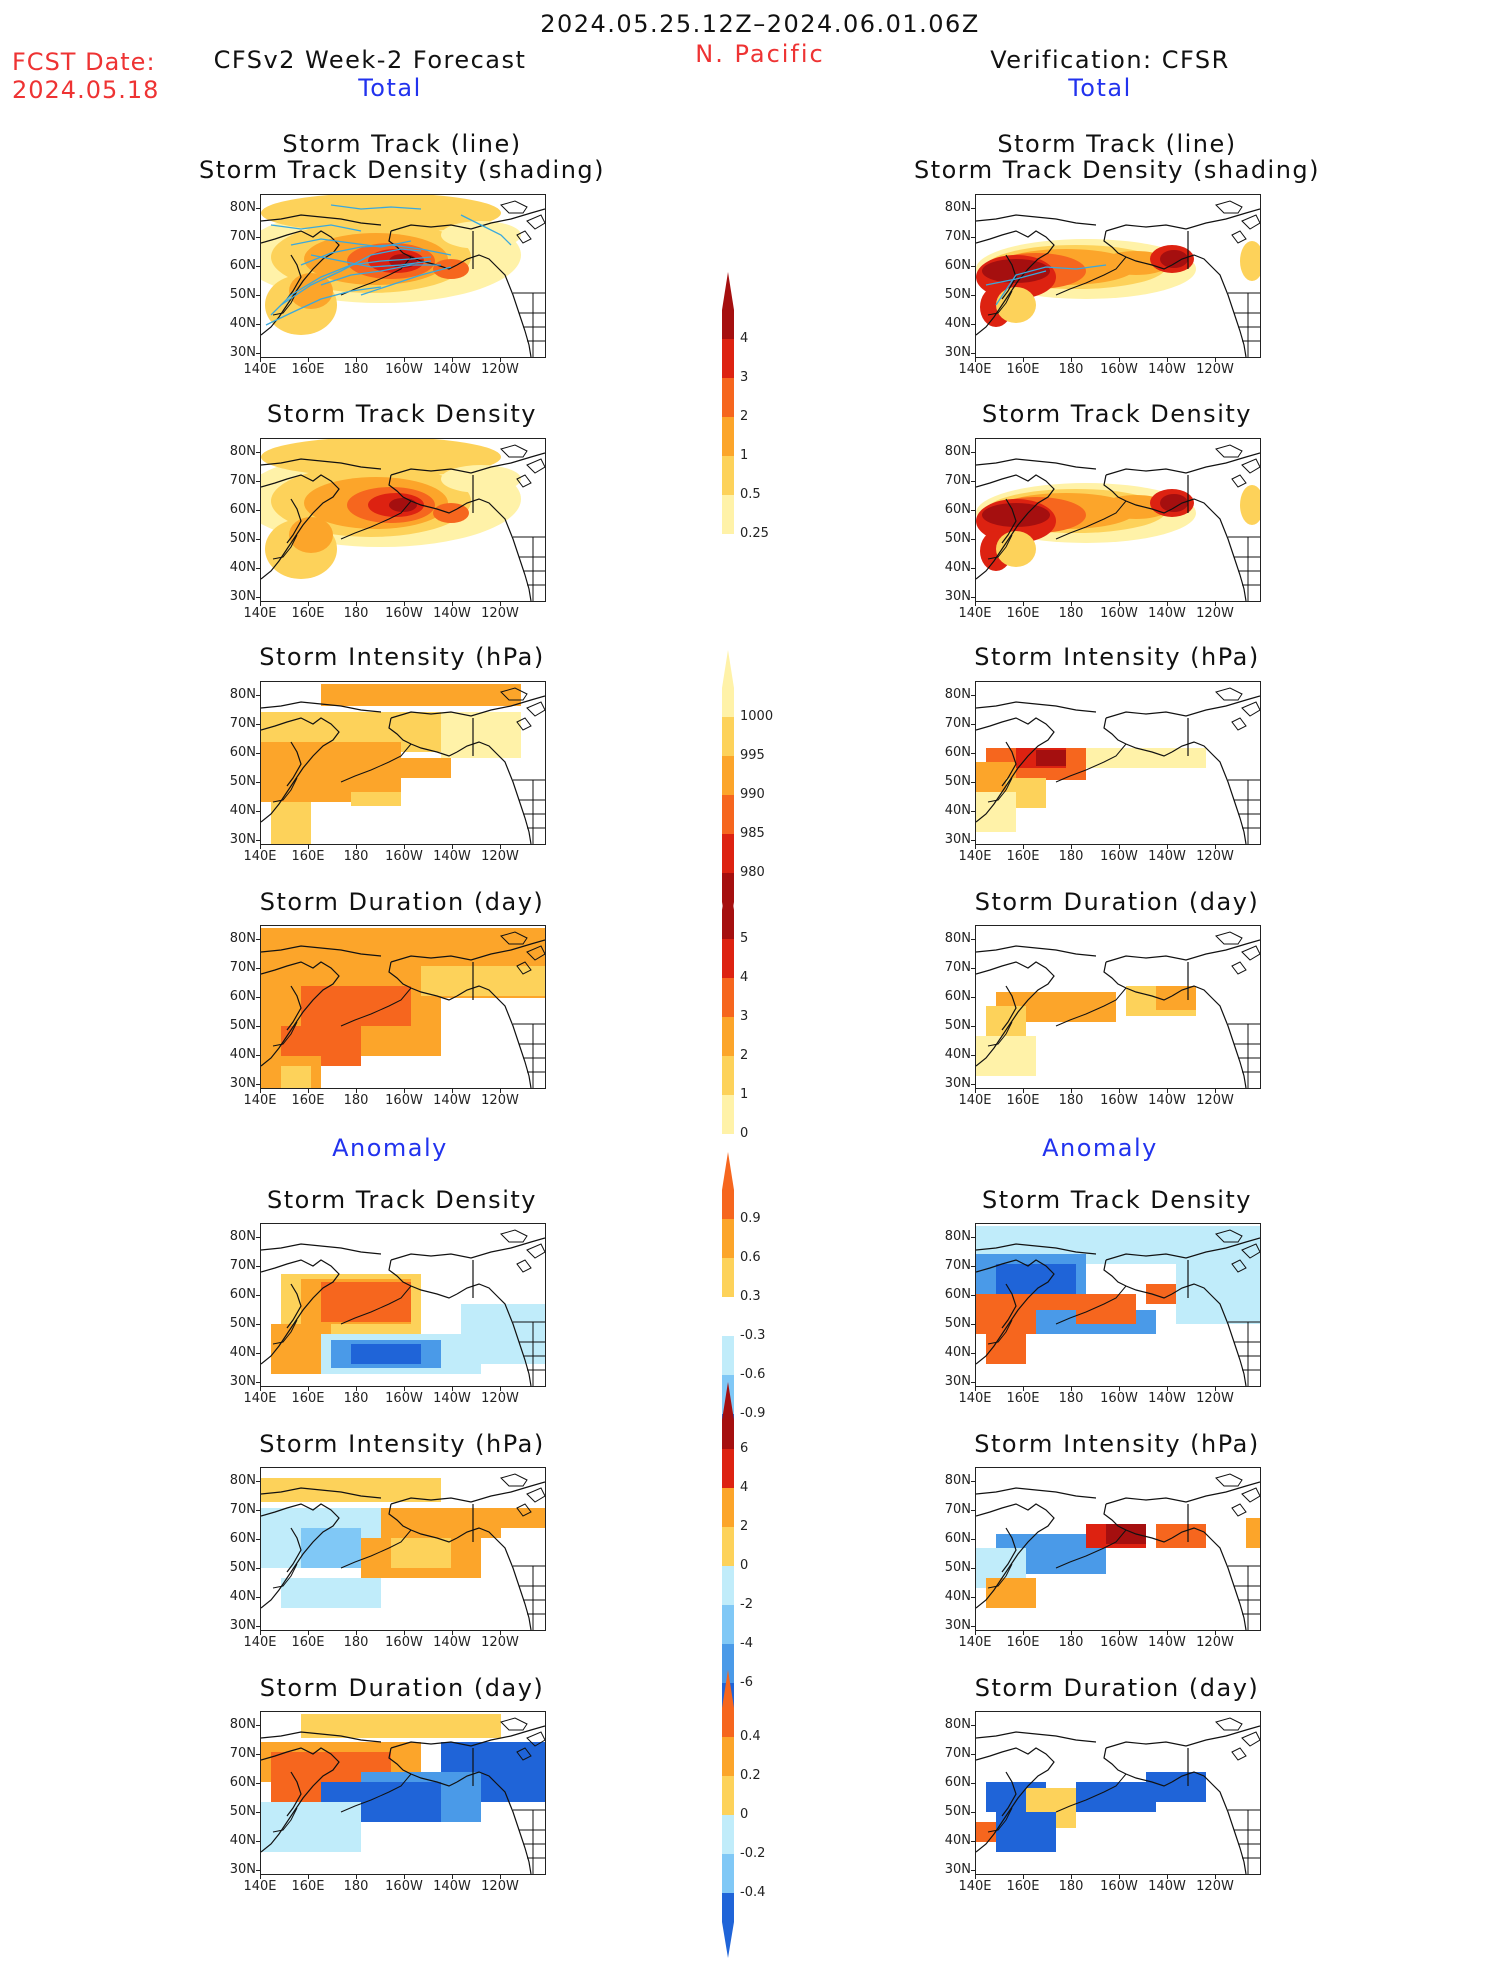 The height and width of the screenshot is (1962, 1487). Describe the element at coordinates (744, 1814) in the screenshot. I see `colorbar-label: 0` at that location.